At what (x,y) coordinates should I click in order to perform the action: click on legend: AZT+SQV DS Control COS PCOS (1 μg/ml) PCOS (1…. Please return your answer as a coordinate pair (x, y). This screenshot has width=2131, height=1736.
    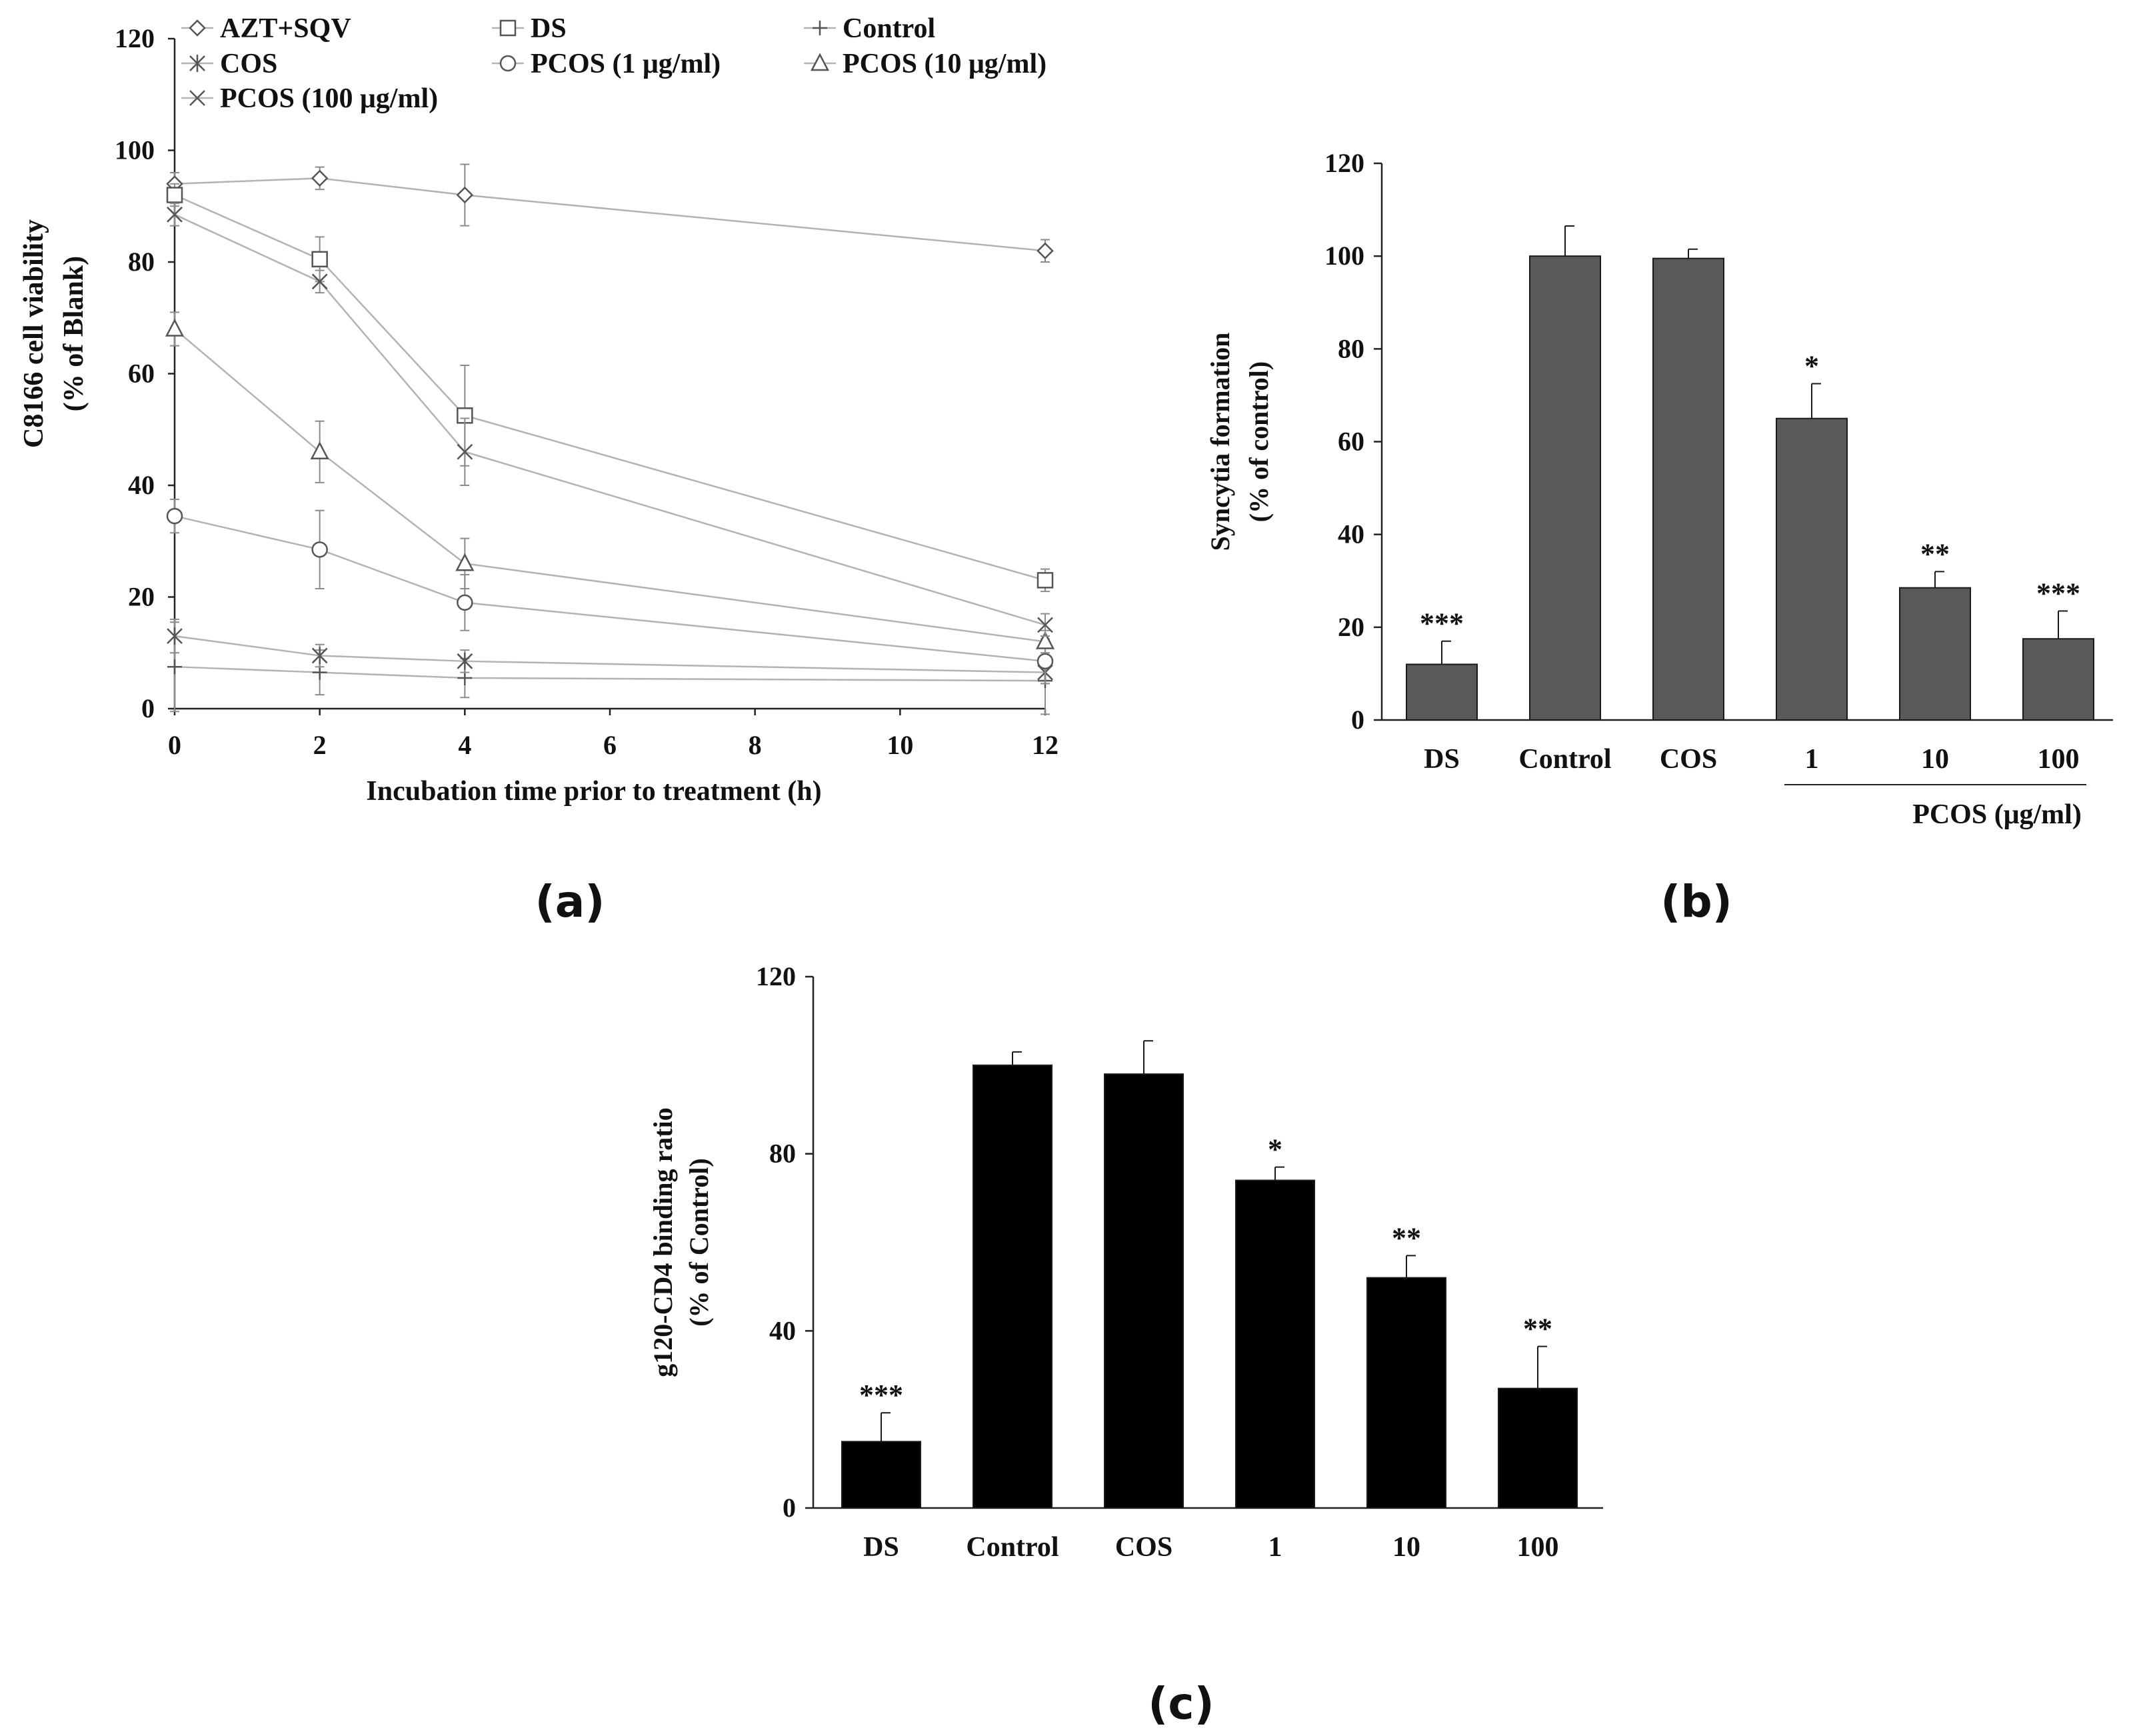
    Looking at the image, I should click on (614, 63).